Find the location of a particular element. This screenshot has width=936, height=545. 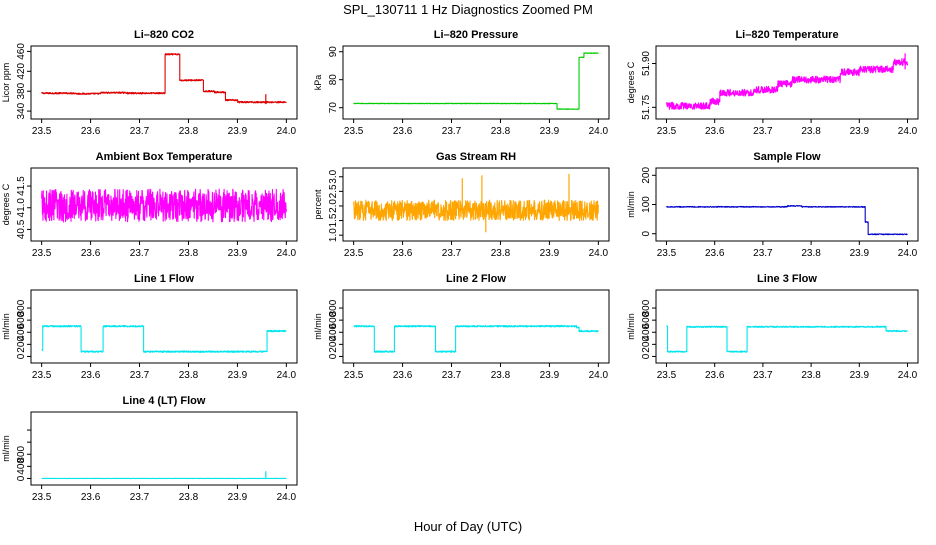

figure-title: SPL_130711 1 Hz Diagnostics Zoomed PM is located at coordinates (468, 9).